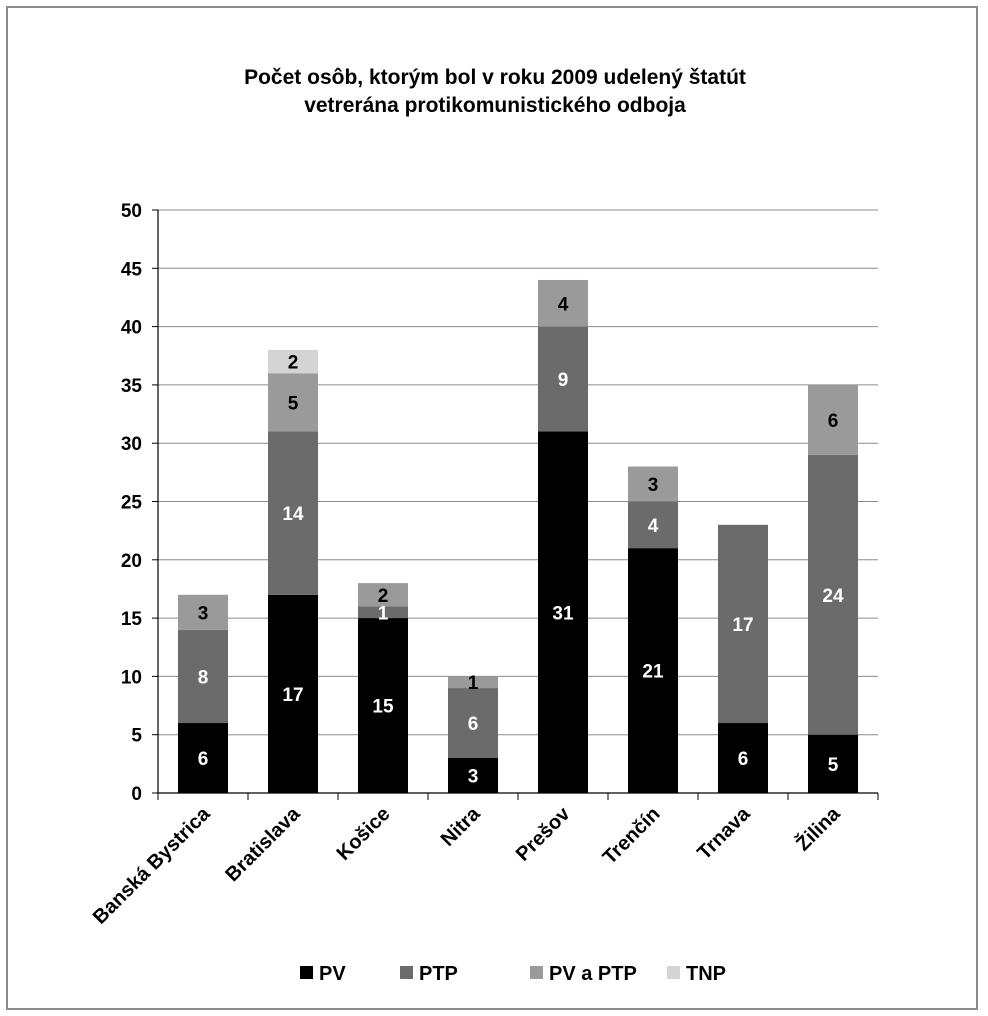 This screenshot has width=988, height=1016. I want to click on y-tick-label: 30, so click(131, 444).